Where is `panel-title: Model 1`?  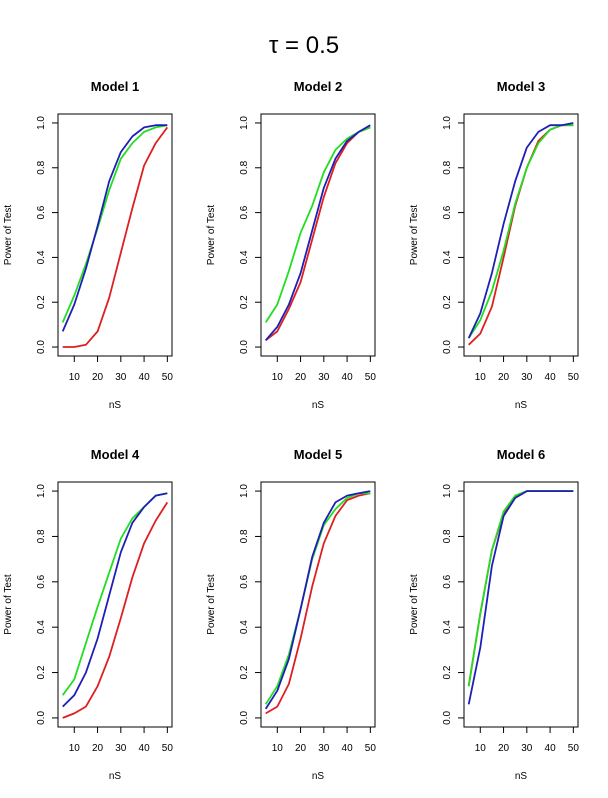 panel-title: Model 1 is located at coordinates (115, 86).